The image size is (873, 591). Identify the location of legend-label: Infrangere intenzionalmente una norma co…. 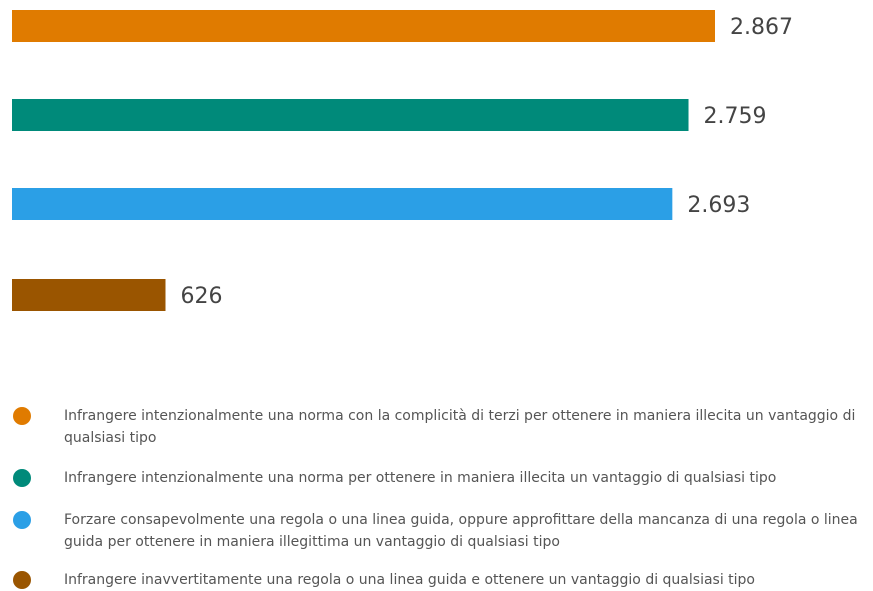
(460, 427).